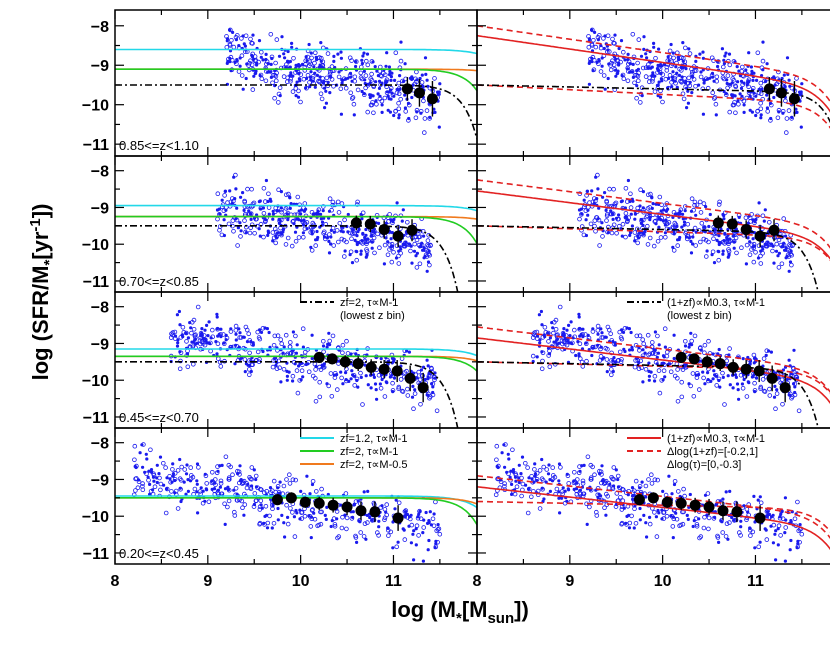 The height and width of the screenshot is (665, 830). What do you see at coordinates (100, 208) in the screenshot?
I see `y-tick-label: −9` at bounding box center [100, 208].